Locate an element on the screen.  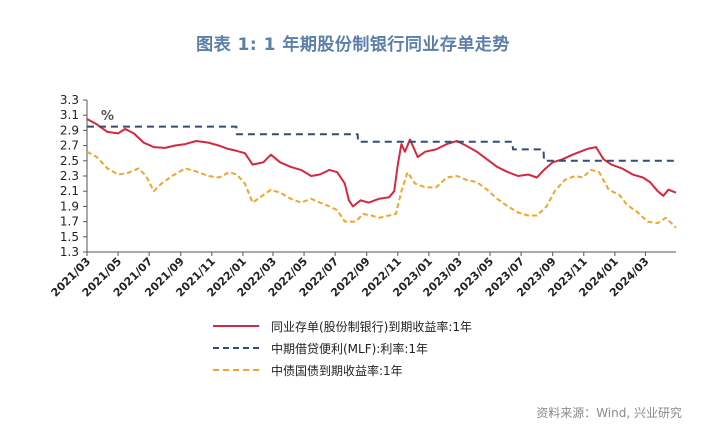
y-tick-label: 2.5 is located at coordinates (69, 161).